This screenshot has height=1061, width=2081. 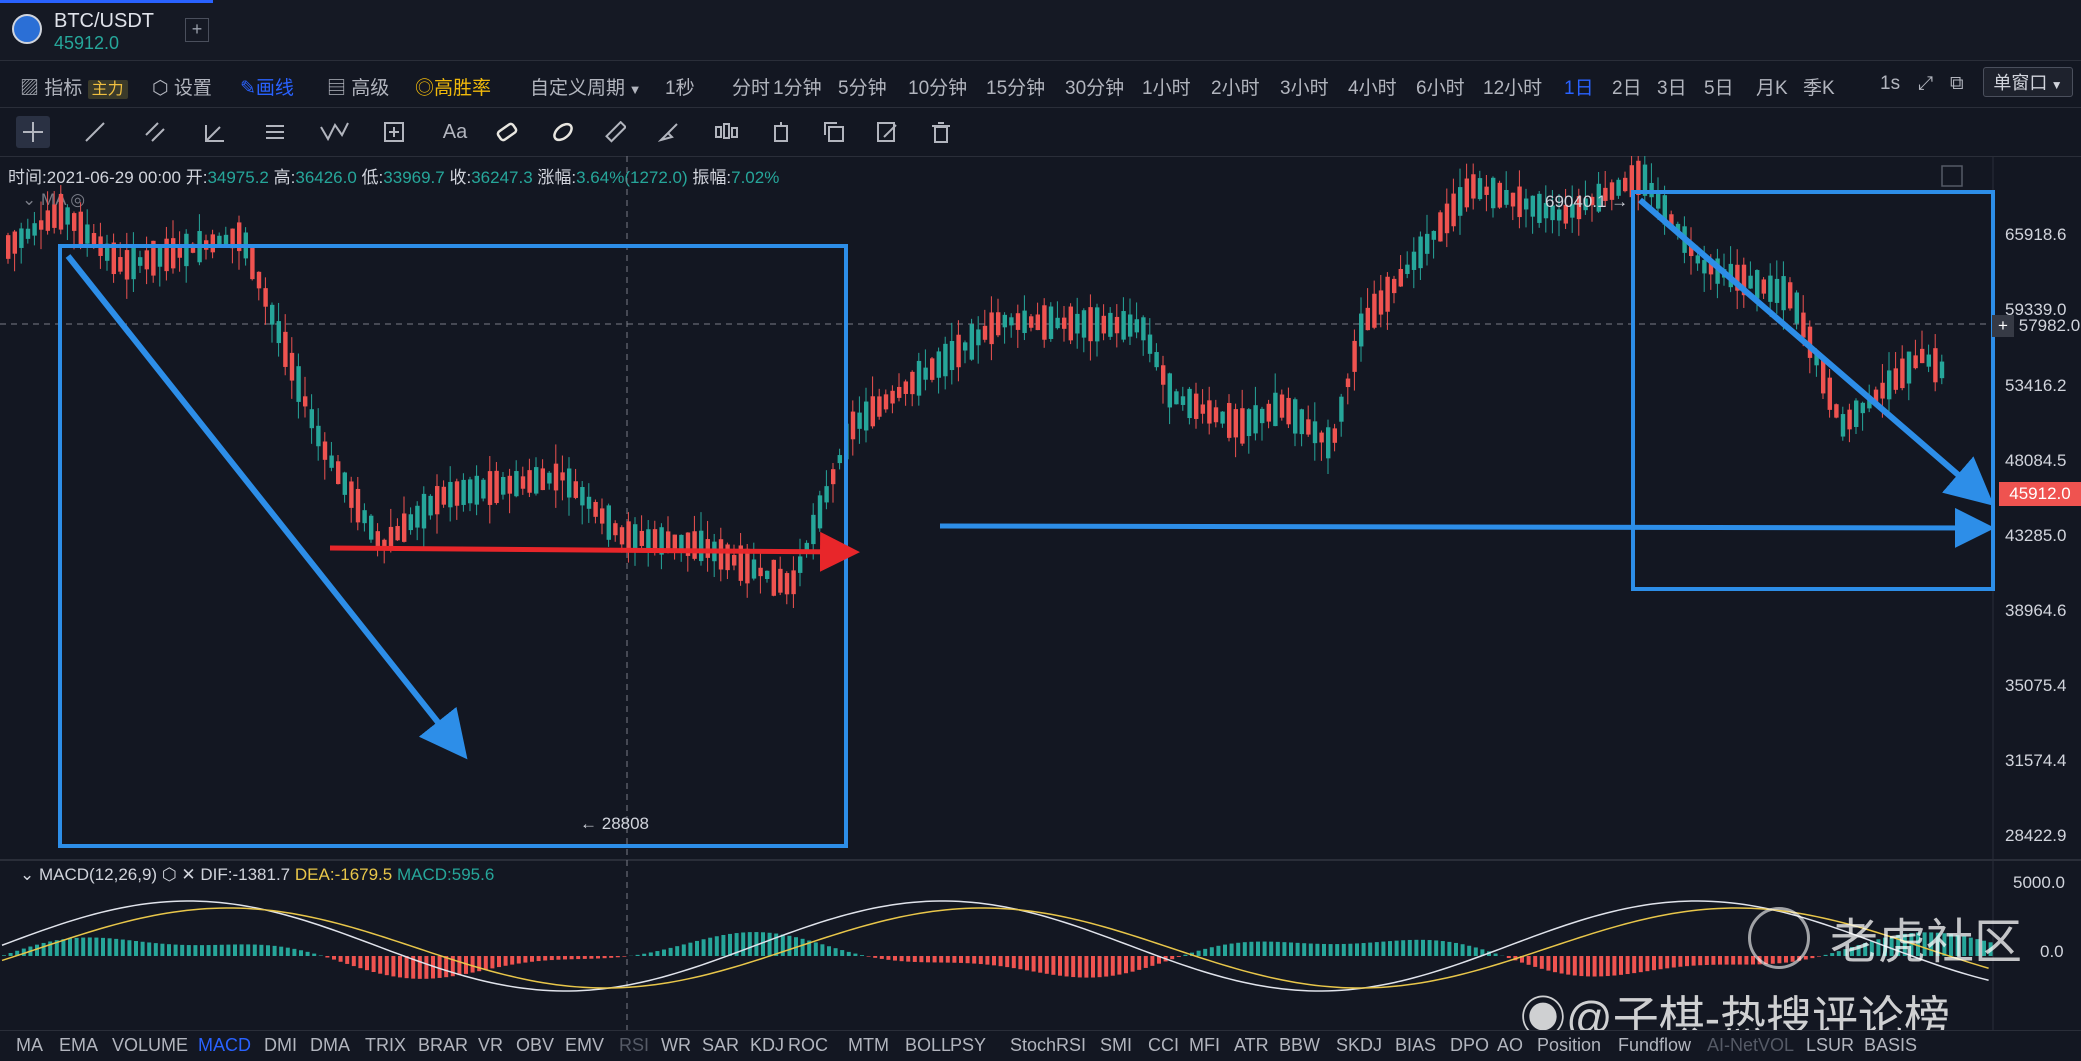 What do you see at coordinates (535, 1045) in the screenshot?
I see `indicator-obv: OBV` at bounding box center [535, 1045].